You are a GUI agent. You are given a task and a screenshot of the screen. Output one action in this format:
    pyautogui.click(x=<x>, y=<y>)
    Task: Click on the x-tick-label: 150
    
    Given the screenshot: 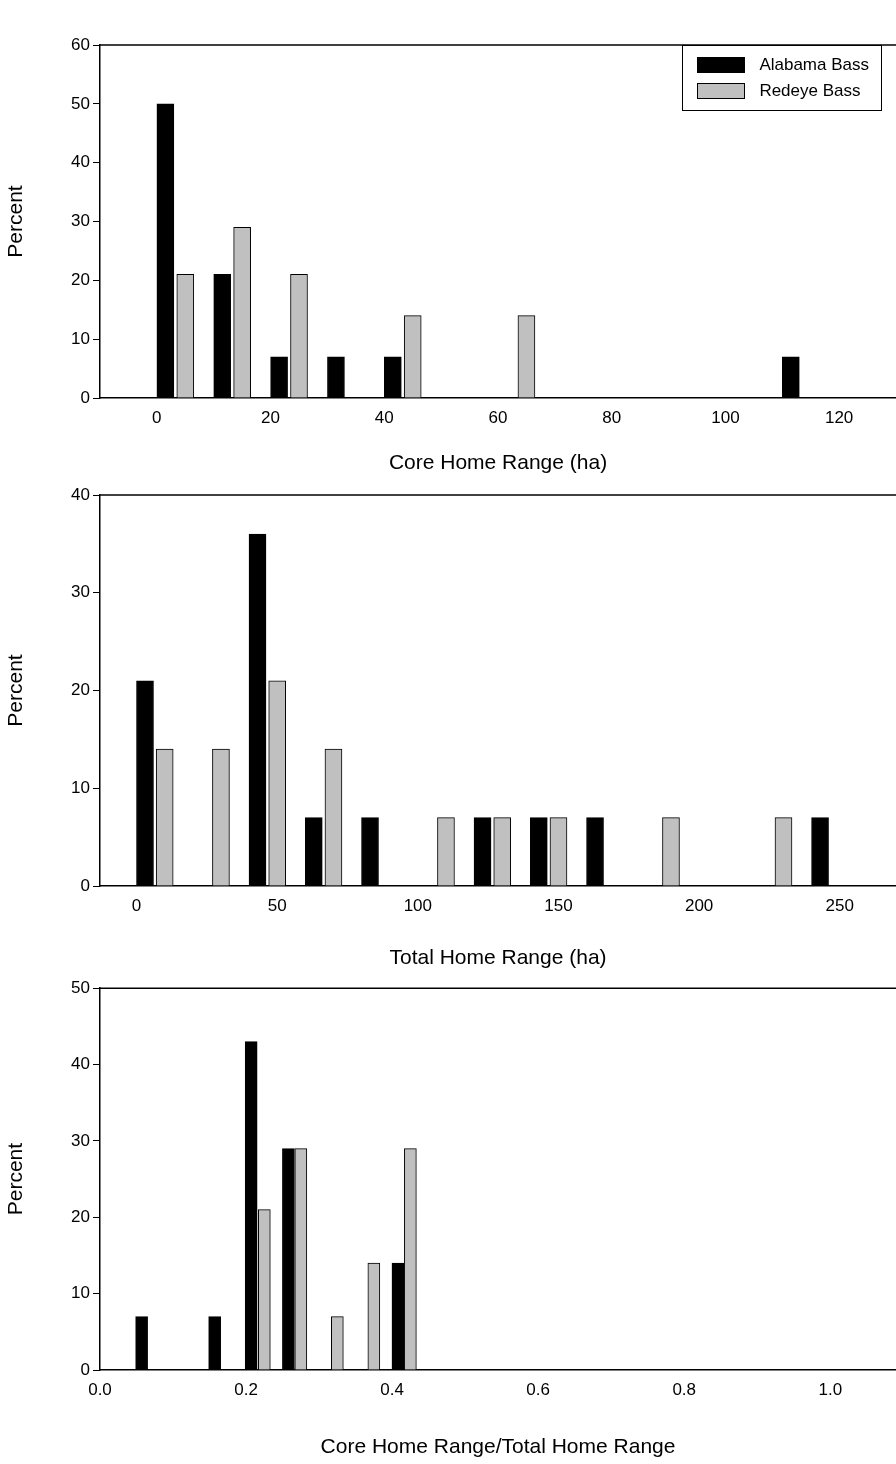 What is the action you would take?
    pyautogui.click(x=558, y=905)
    